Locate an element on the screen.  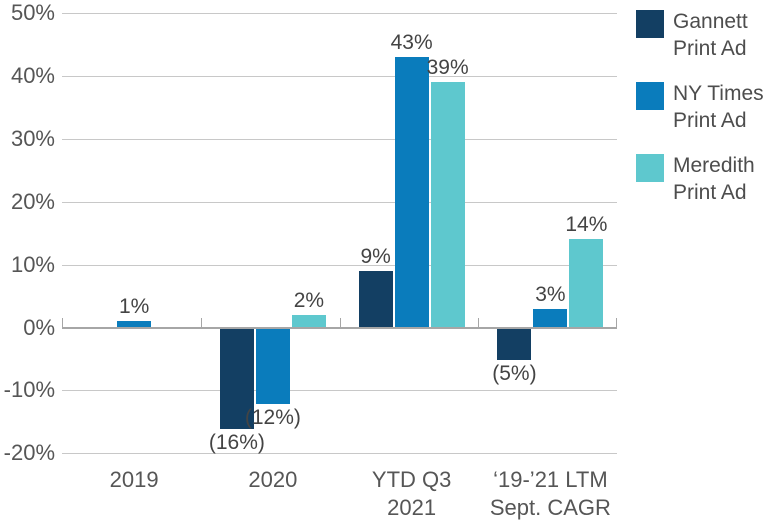
x-axis-label: YTD Q3 2021 is located at coordinates (412, 494).